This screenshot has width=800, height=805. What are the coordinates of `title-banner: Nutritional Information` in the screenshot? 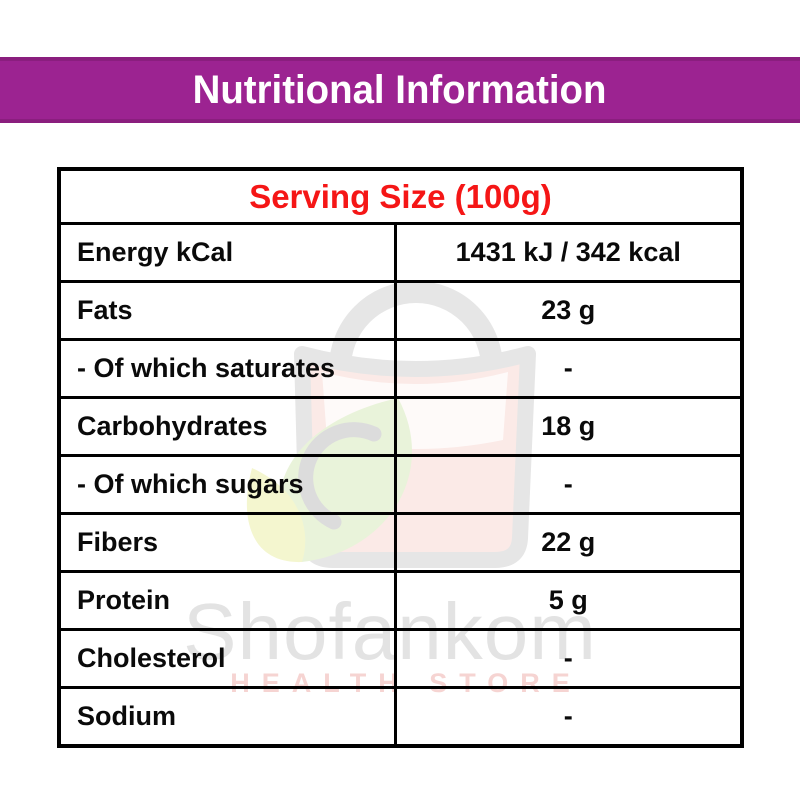 It's located at (400, 90).